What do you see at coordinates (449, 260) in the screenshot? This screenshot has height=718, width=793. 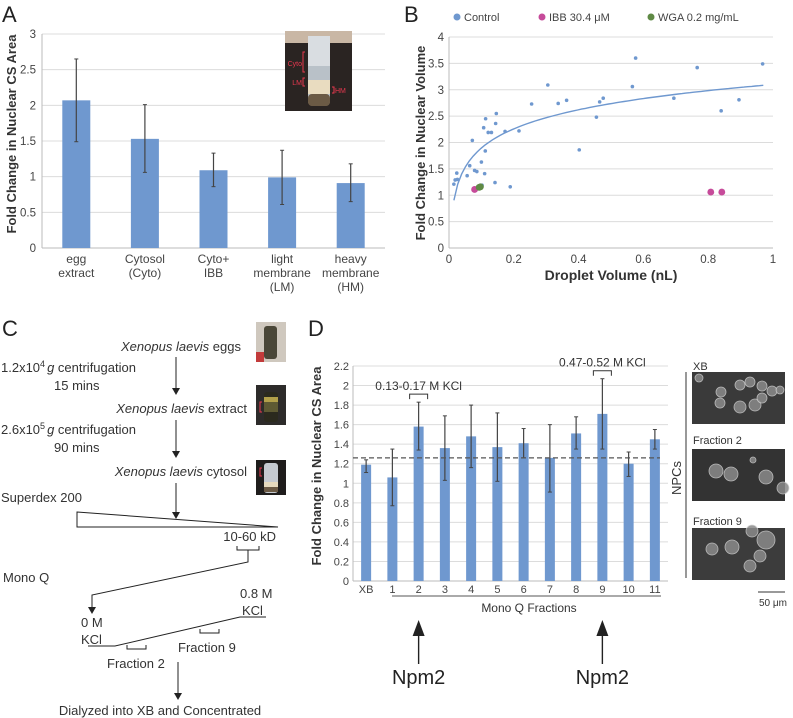 I see `x-tick-label: 0` at bounding box center [449, 260].